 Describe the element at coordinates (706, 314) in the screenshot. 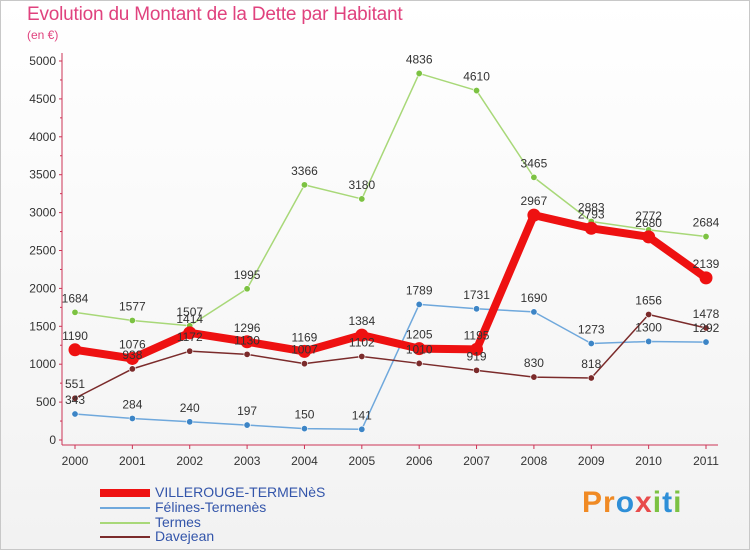

I see `data-label: 1478` at that location.